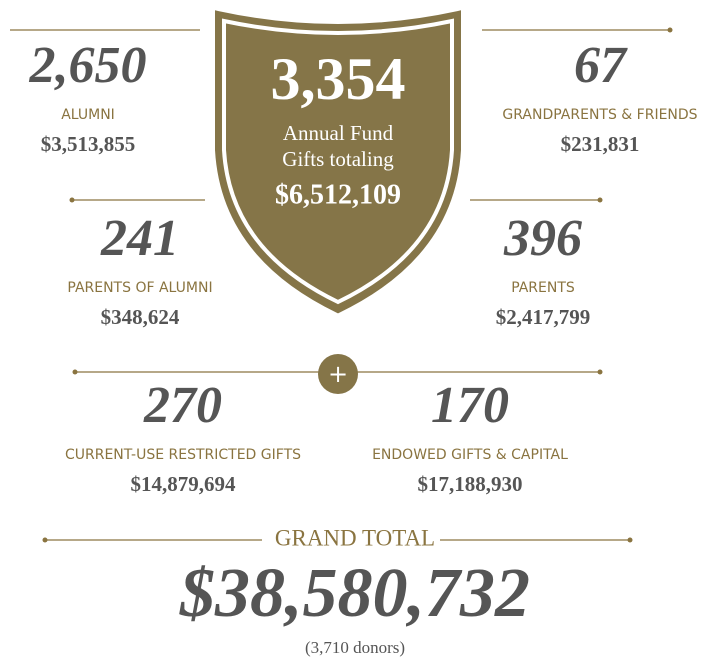 The width and height of the screenshot is (710, 663). I want to click on grand-total-label: GRAND TOTAL, so click(355, 537).